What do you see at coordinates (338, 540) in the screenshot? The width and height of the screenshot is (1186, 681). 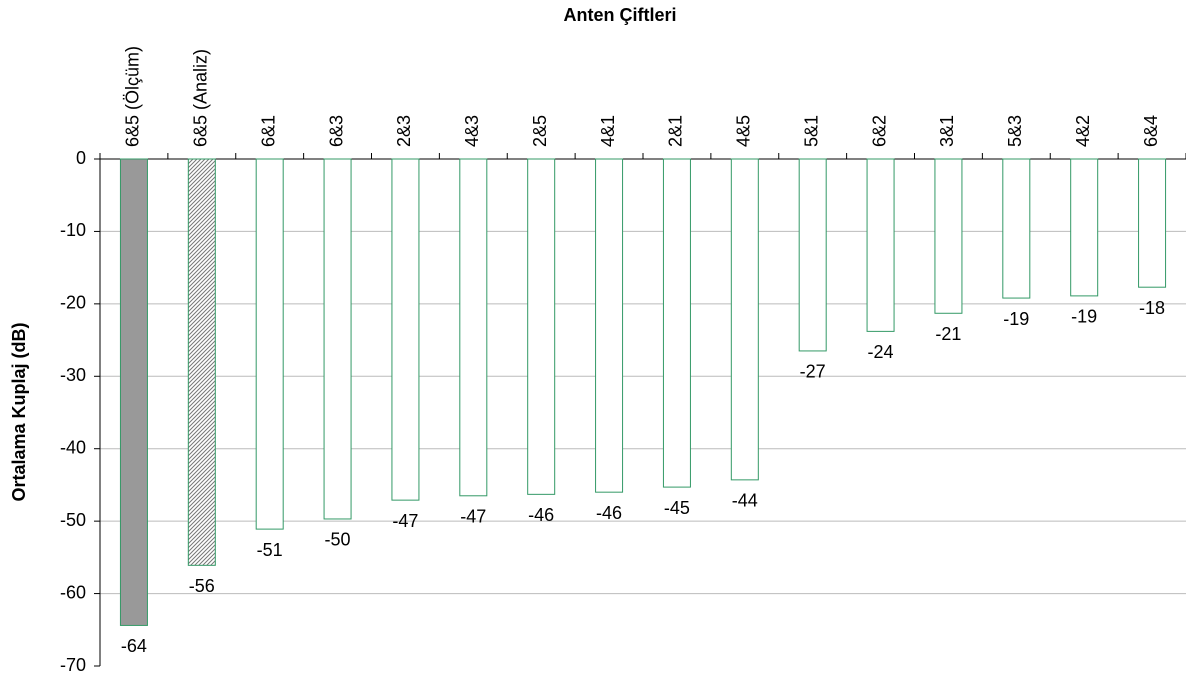 I see `value-label: -50` at bounding box center [338, 540].